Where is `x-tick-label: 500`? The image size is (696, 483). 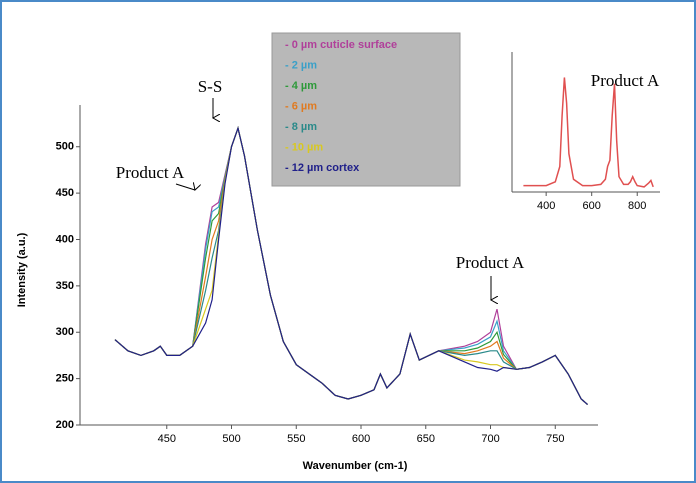
x-tick-label: 500 is located at coordinates (231, 439).